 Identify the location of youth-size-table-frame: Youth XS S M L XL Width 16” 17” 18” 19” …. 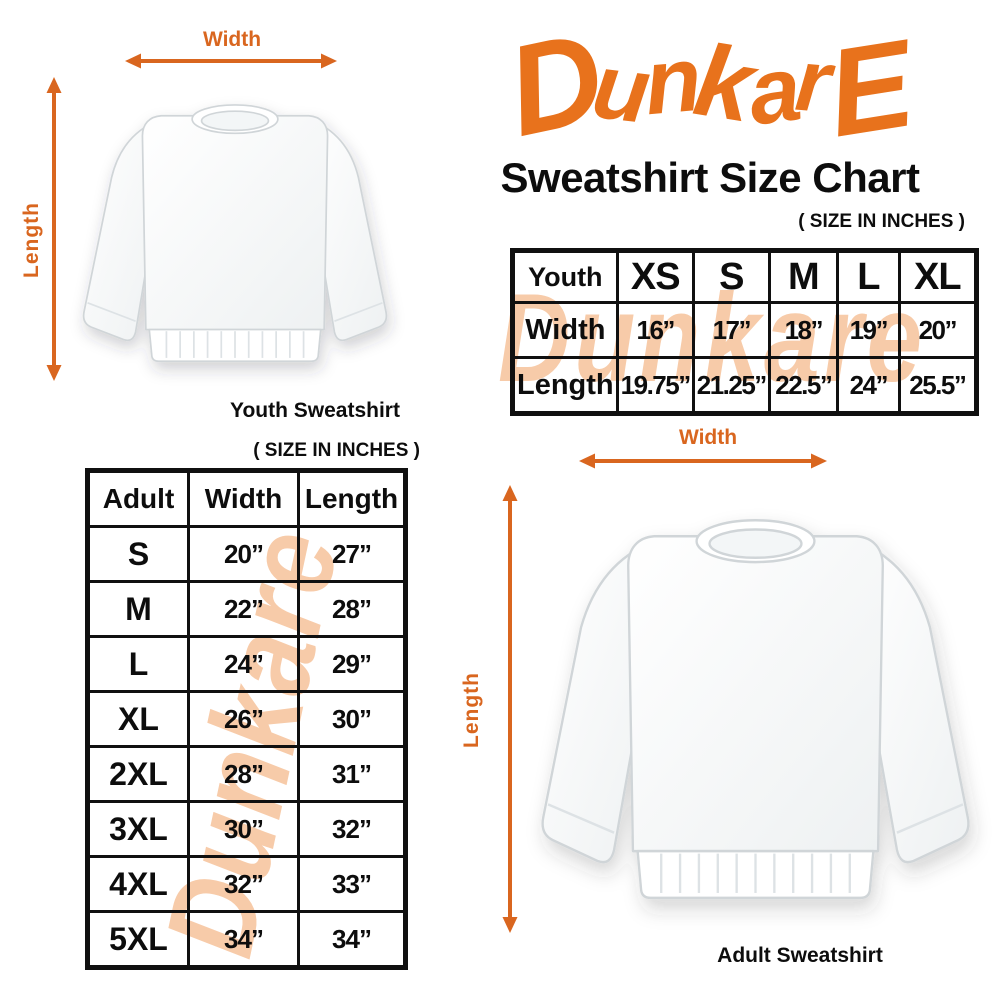
(744, 332).